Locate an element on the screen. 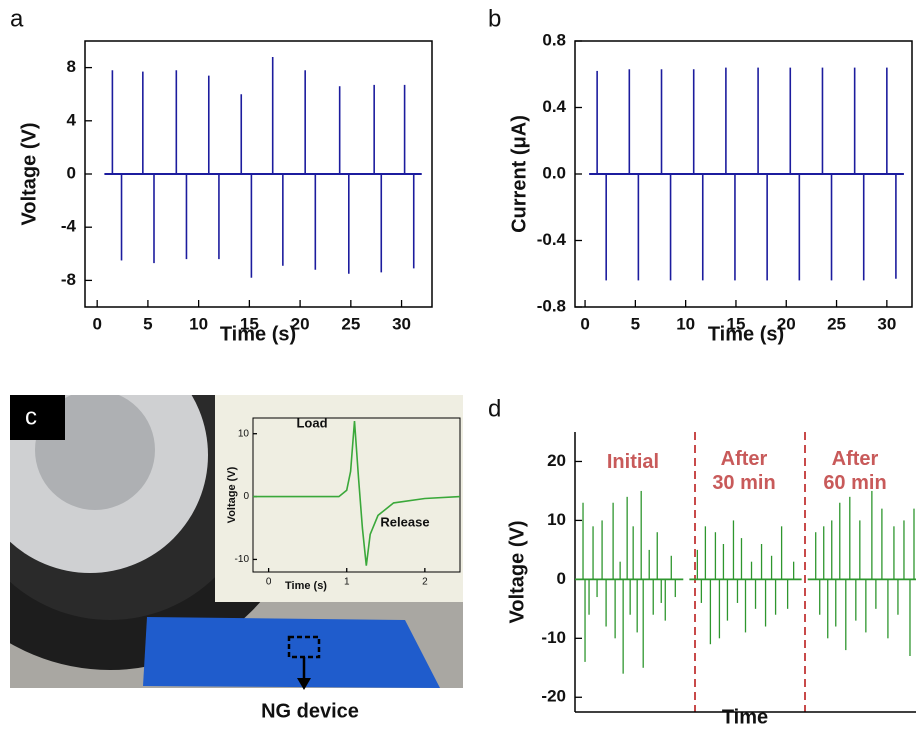  panel-label: b is located at coordinates (494, 18).